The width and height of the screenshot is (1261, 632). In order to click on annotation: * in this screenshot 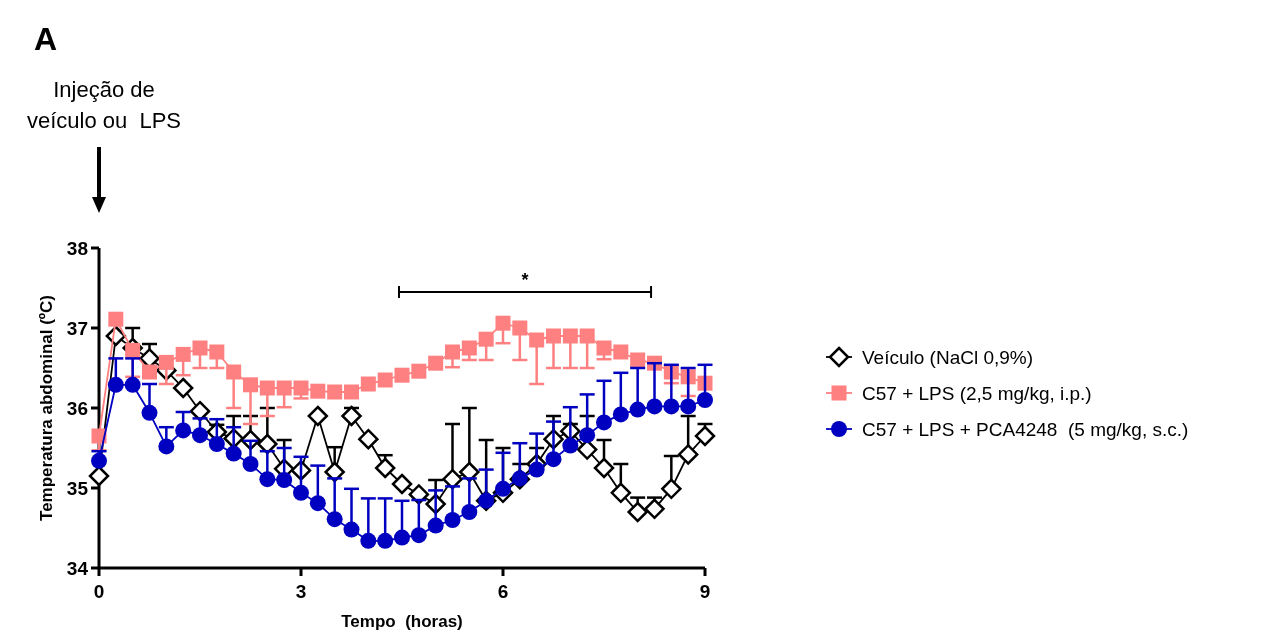, I will do `click(525, 280)`.